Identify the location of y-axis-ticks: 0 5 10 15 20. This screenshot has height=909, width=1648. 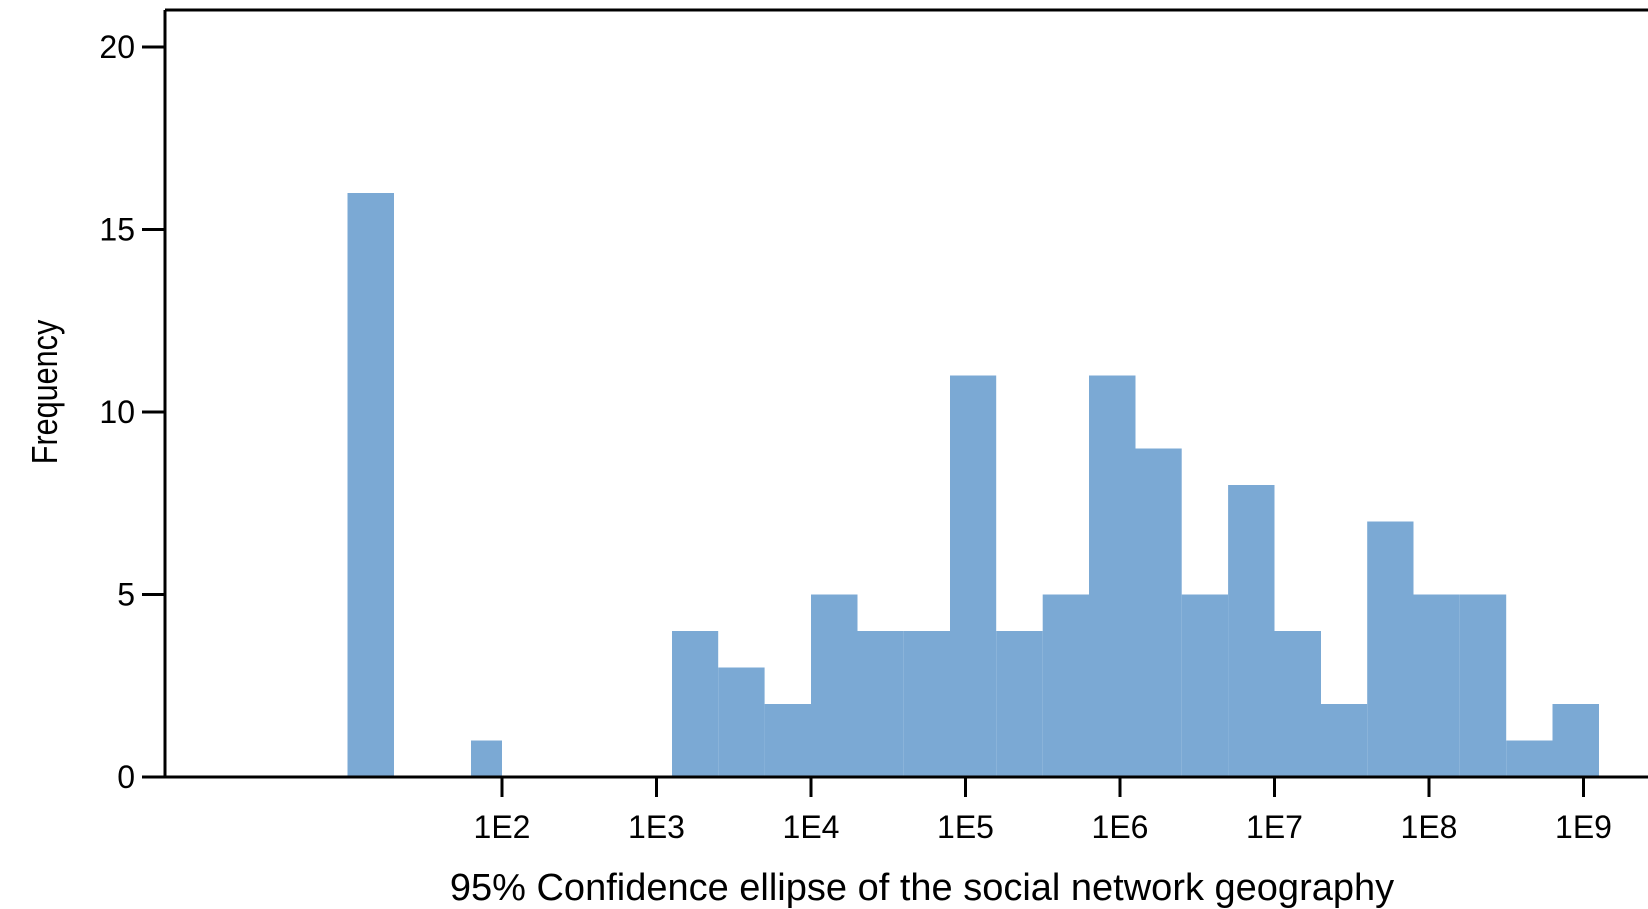
(132, 412).